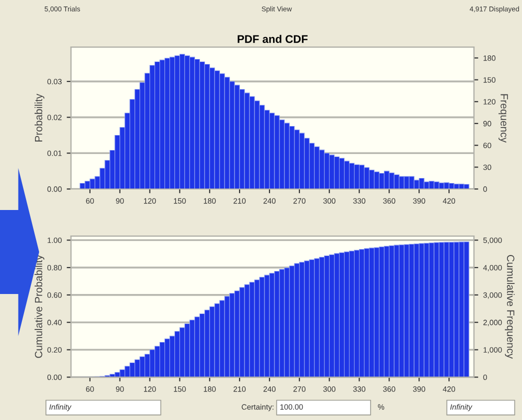 Image resolution: width=522 pixels, height=420 pixels. Describe the element at coordinates (39, 306) in the screenshot. I see `y-axis-title: Cumulative Probability` at that location.